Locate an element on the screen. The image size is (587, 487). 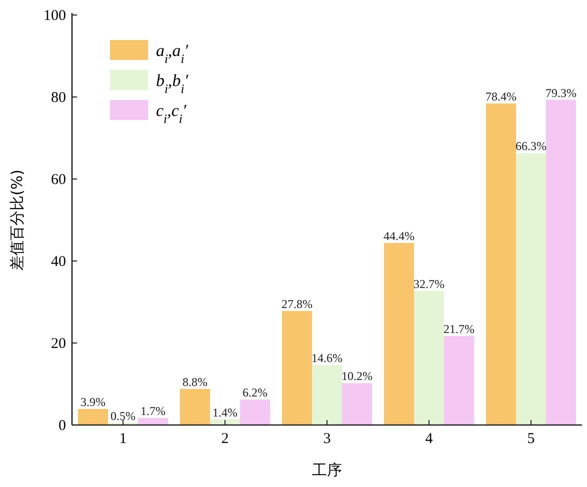
x-tick-label: 5 is located at coordinates (531, 439).